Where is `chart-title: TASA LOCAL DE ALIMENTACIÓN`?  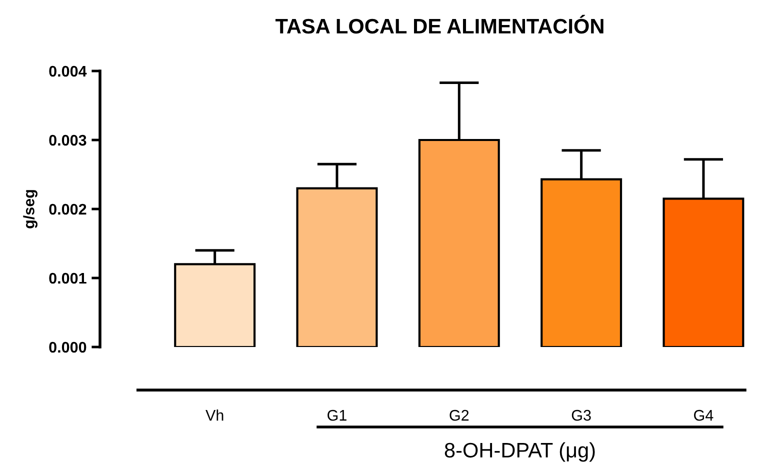
chart-title: TASA LOCAL DE ALIMENTACIÓN is located at coordinates (440, 24).